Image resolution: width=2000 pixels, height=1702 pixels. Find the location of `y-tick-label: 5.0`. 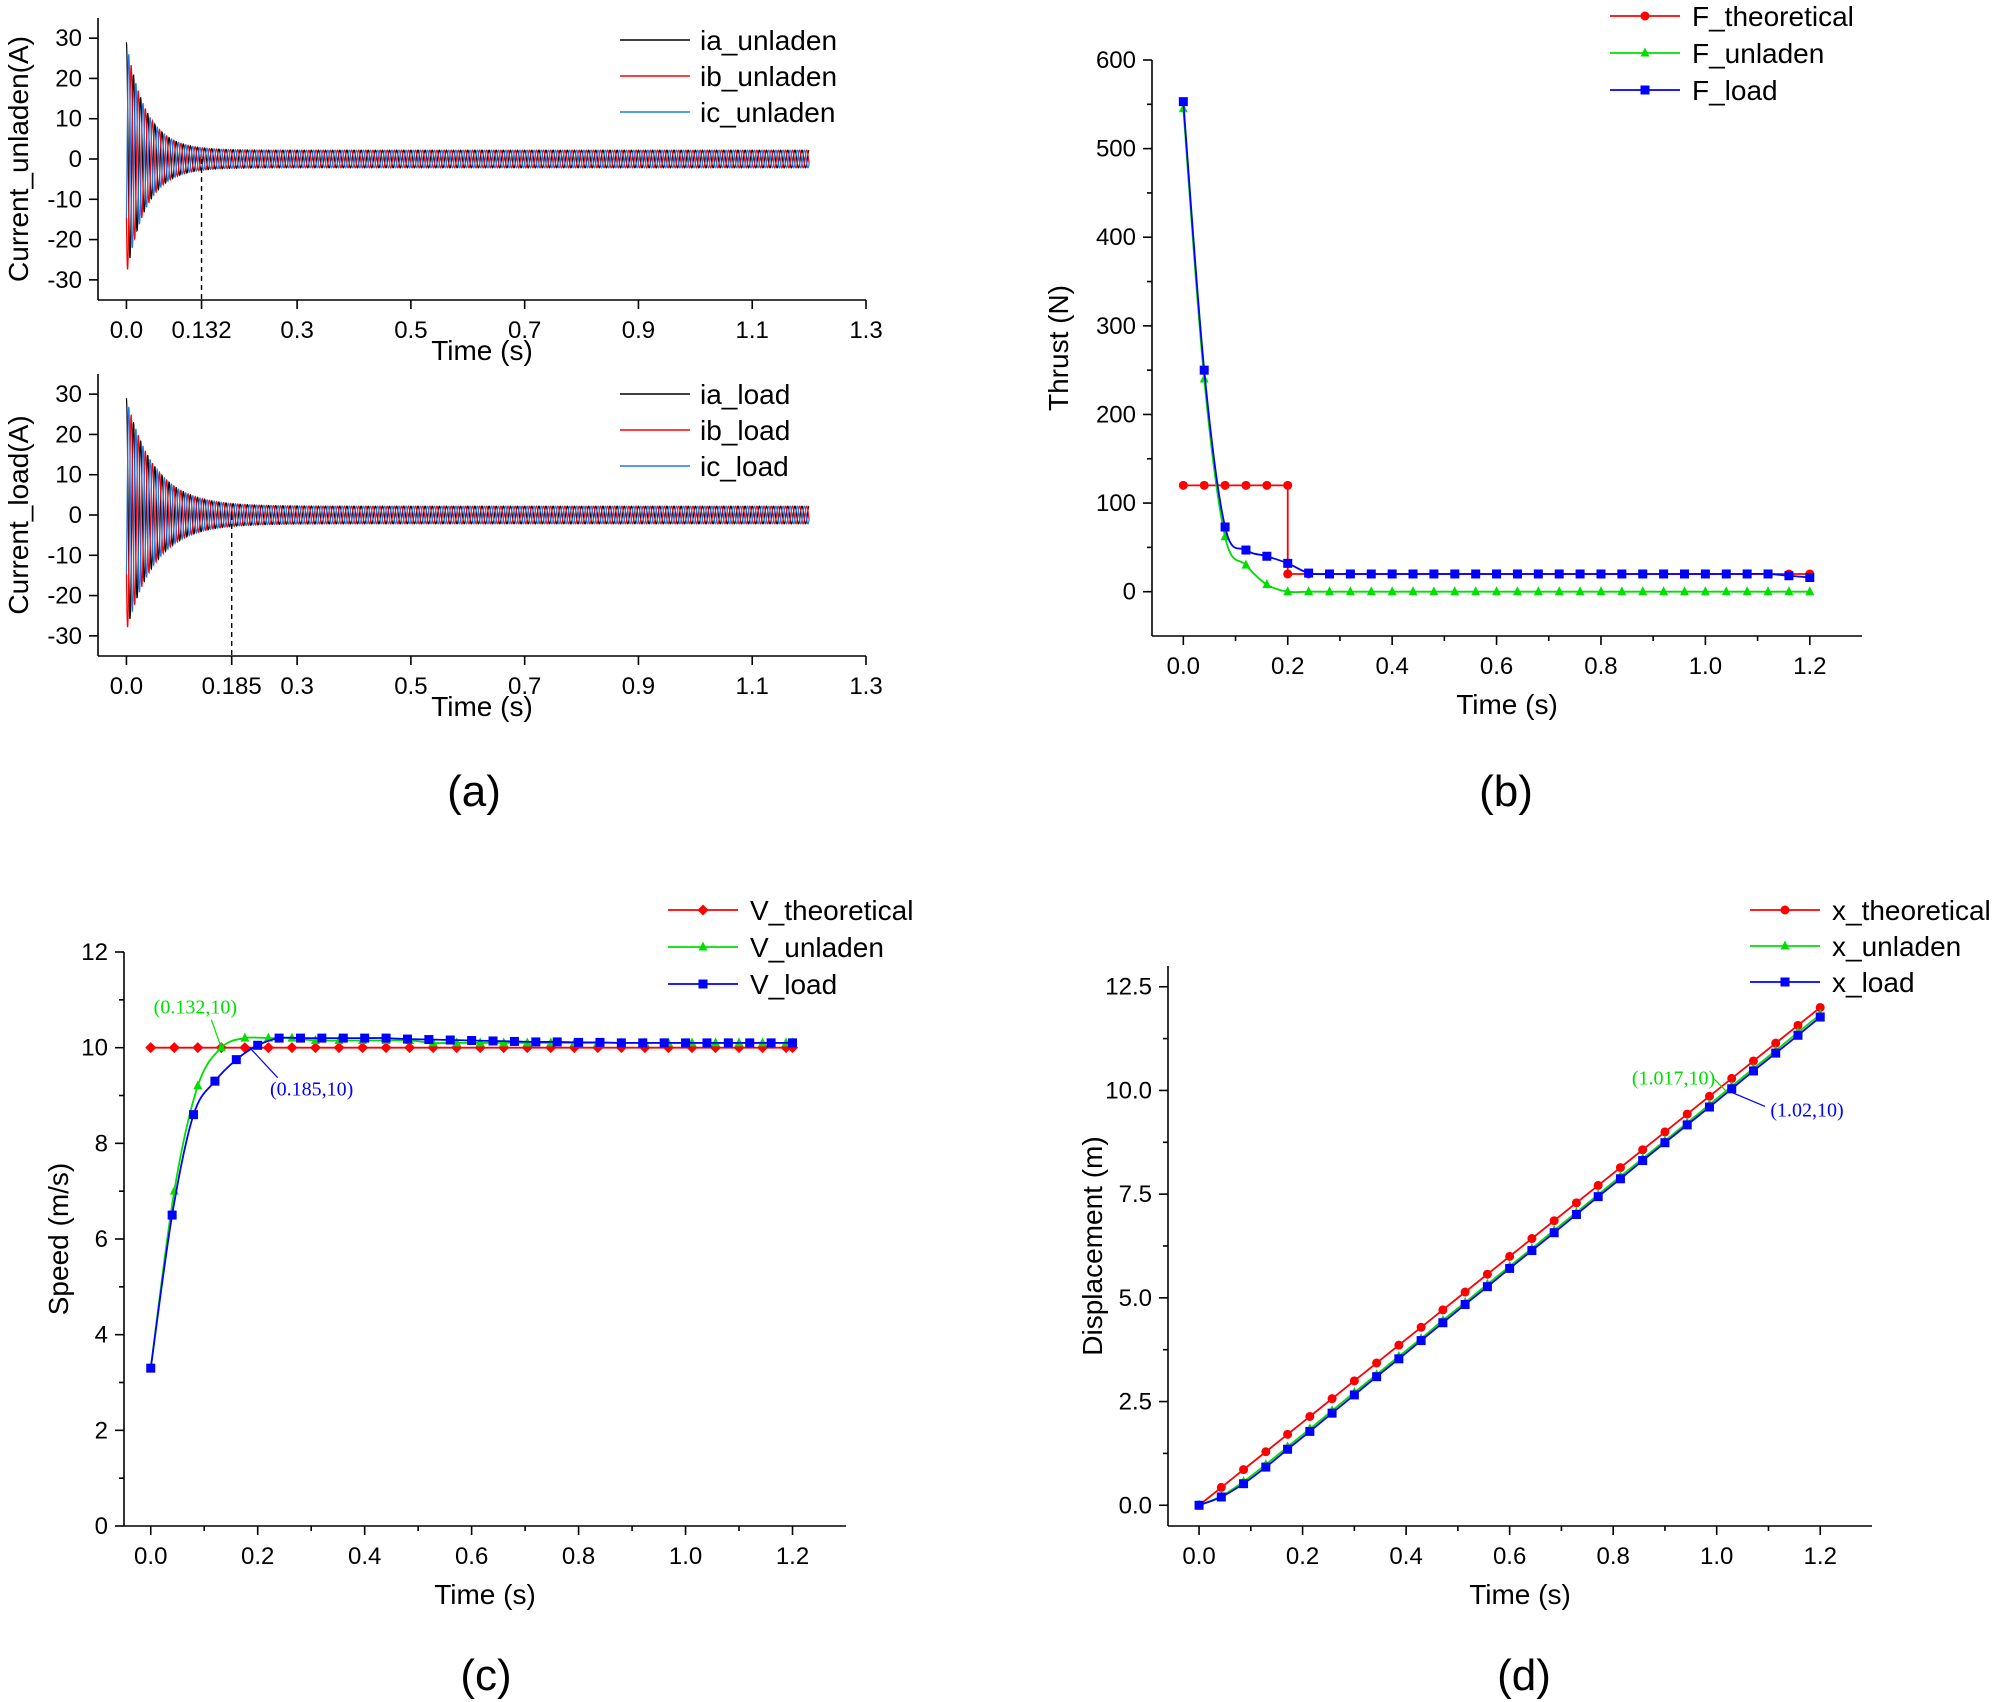

y-tick-label: 5.0 is located at coordinates (1135, 1298).